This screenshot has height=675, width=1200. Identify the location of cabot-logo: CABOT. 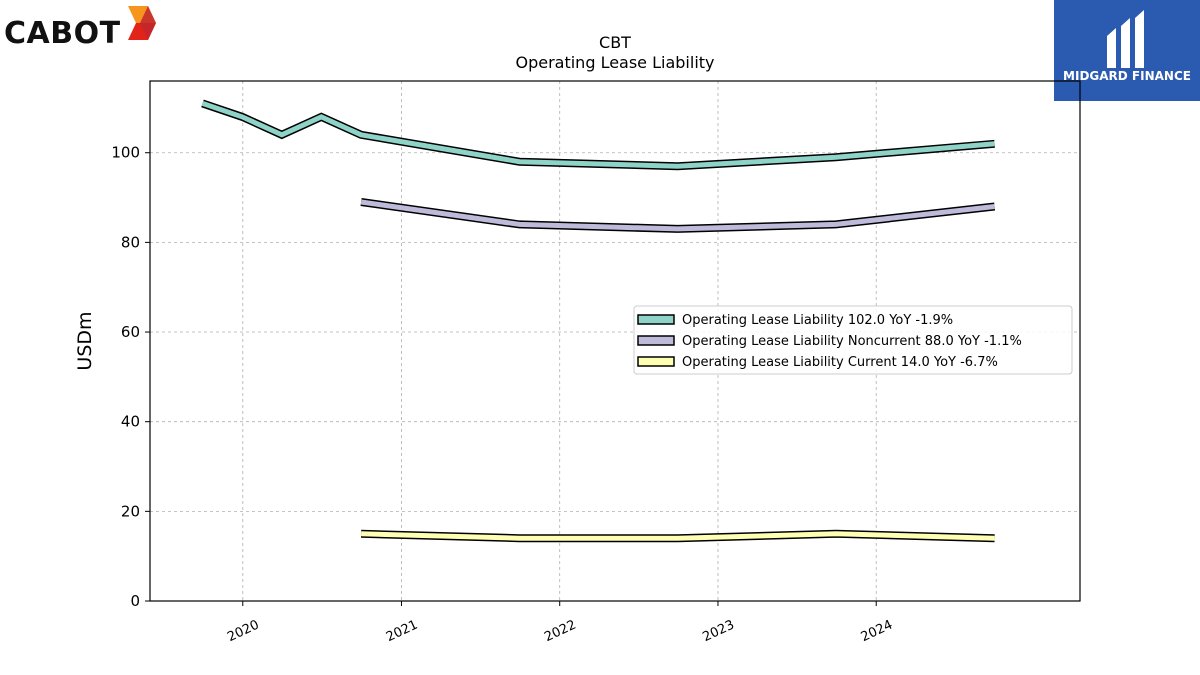
(84, 29).